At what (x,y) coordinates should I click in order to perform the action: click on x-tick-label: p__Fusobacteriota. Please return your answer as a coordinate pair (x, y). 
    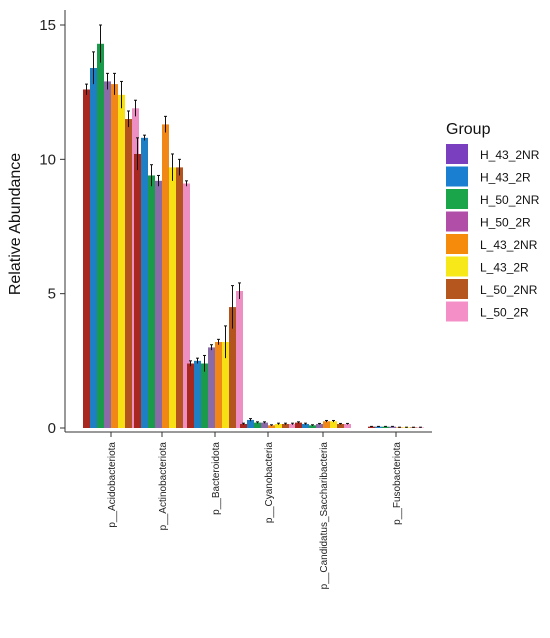
    Looking at the image, I should click on (397, 483).